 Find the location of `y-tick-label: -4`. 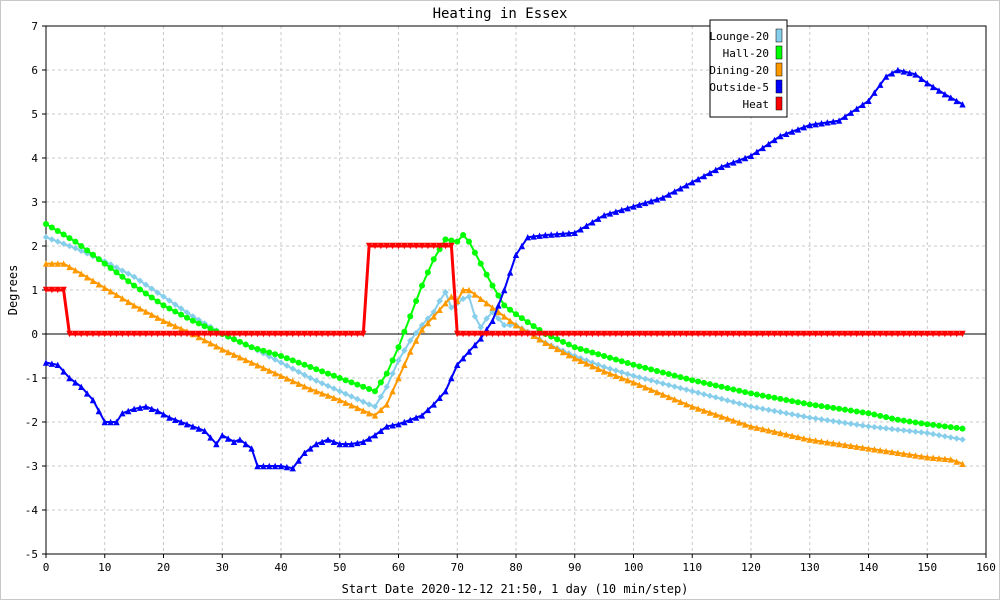

y-tick-label: -4 is located at coordinates (32, 510).